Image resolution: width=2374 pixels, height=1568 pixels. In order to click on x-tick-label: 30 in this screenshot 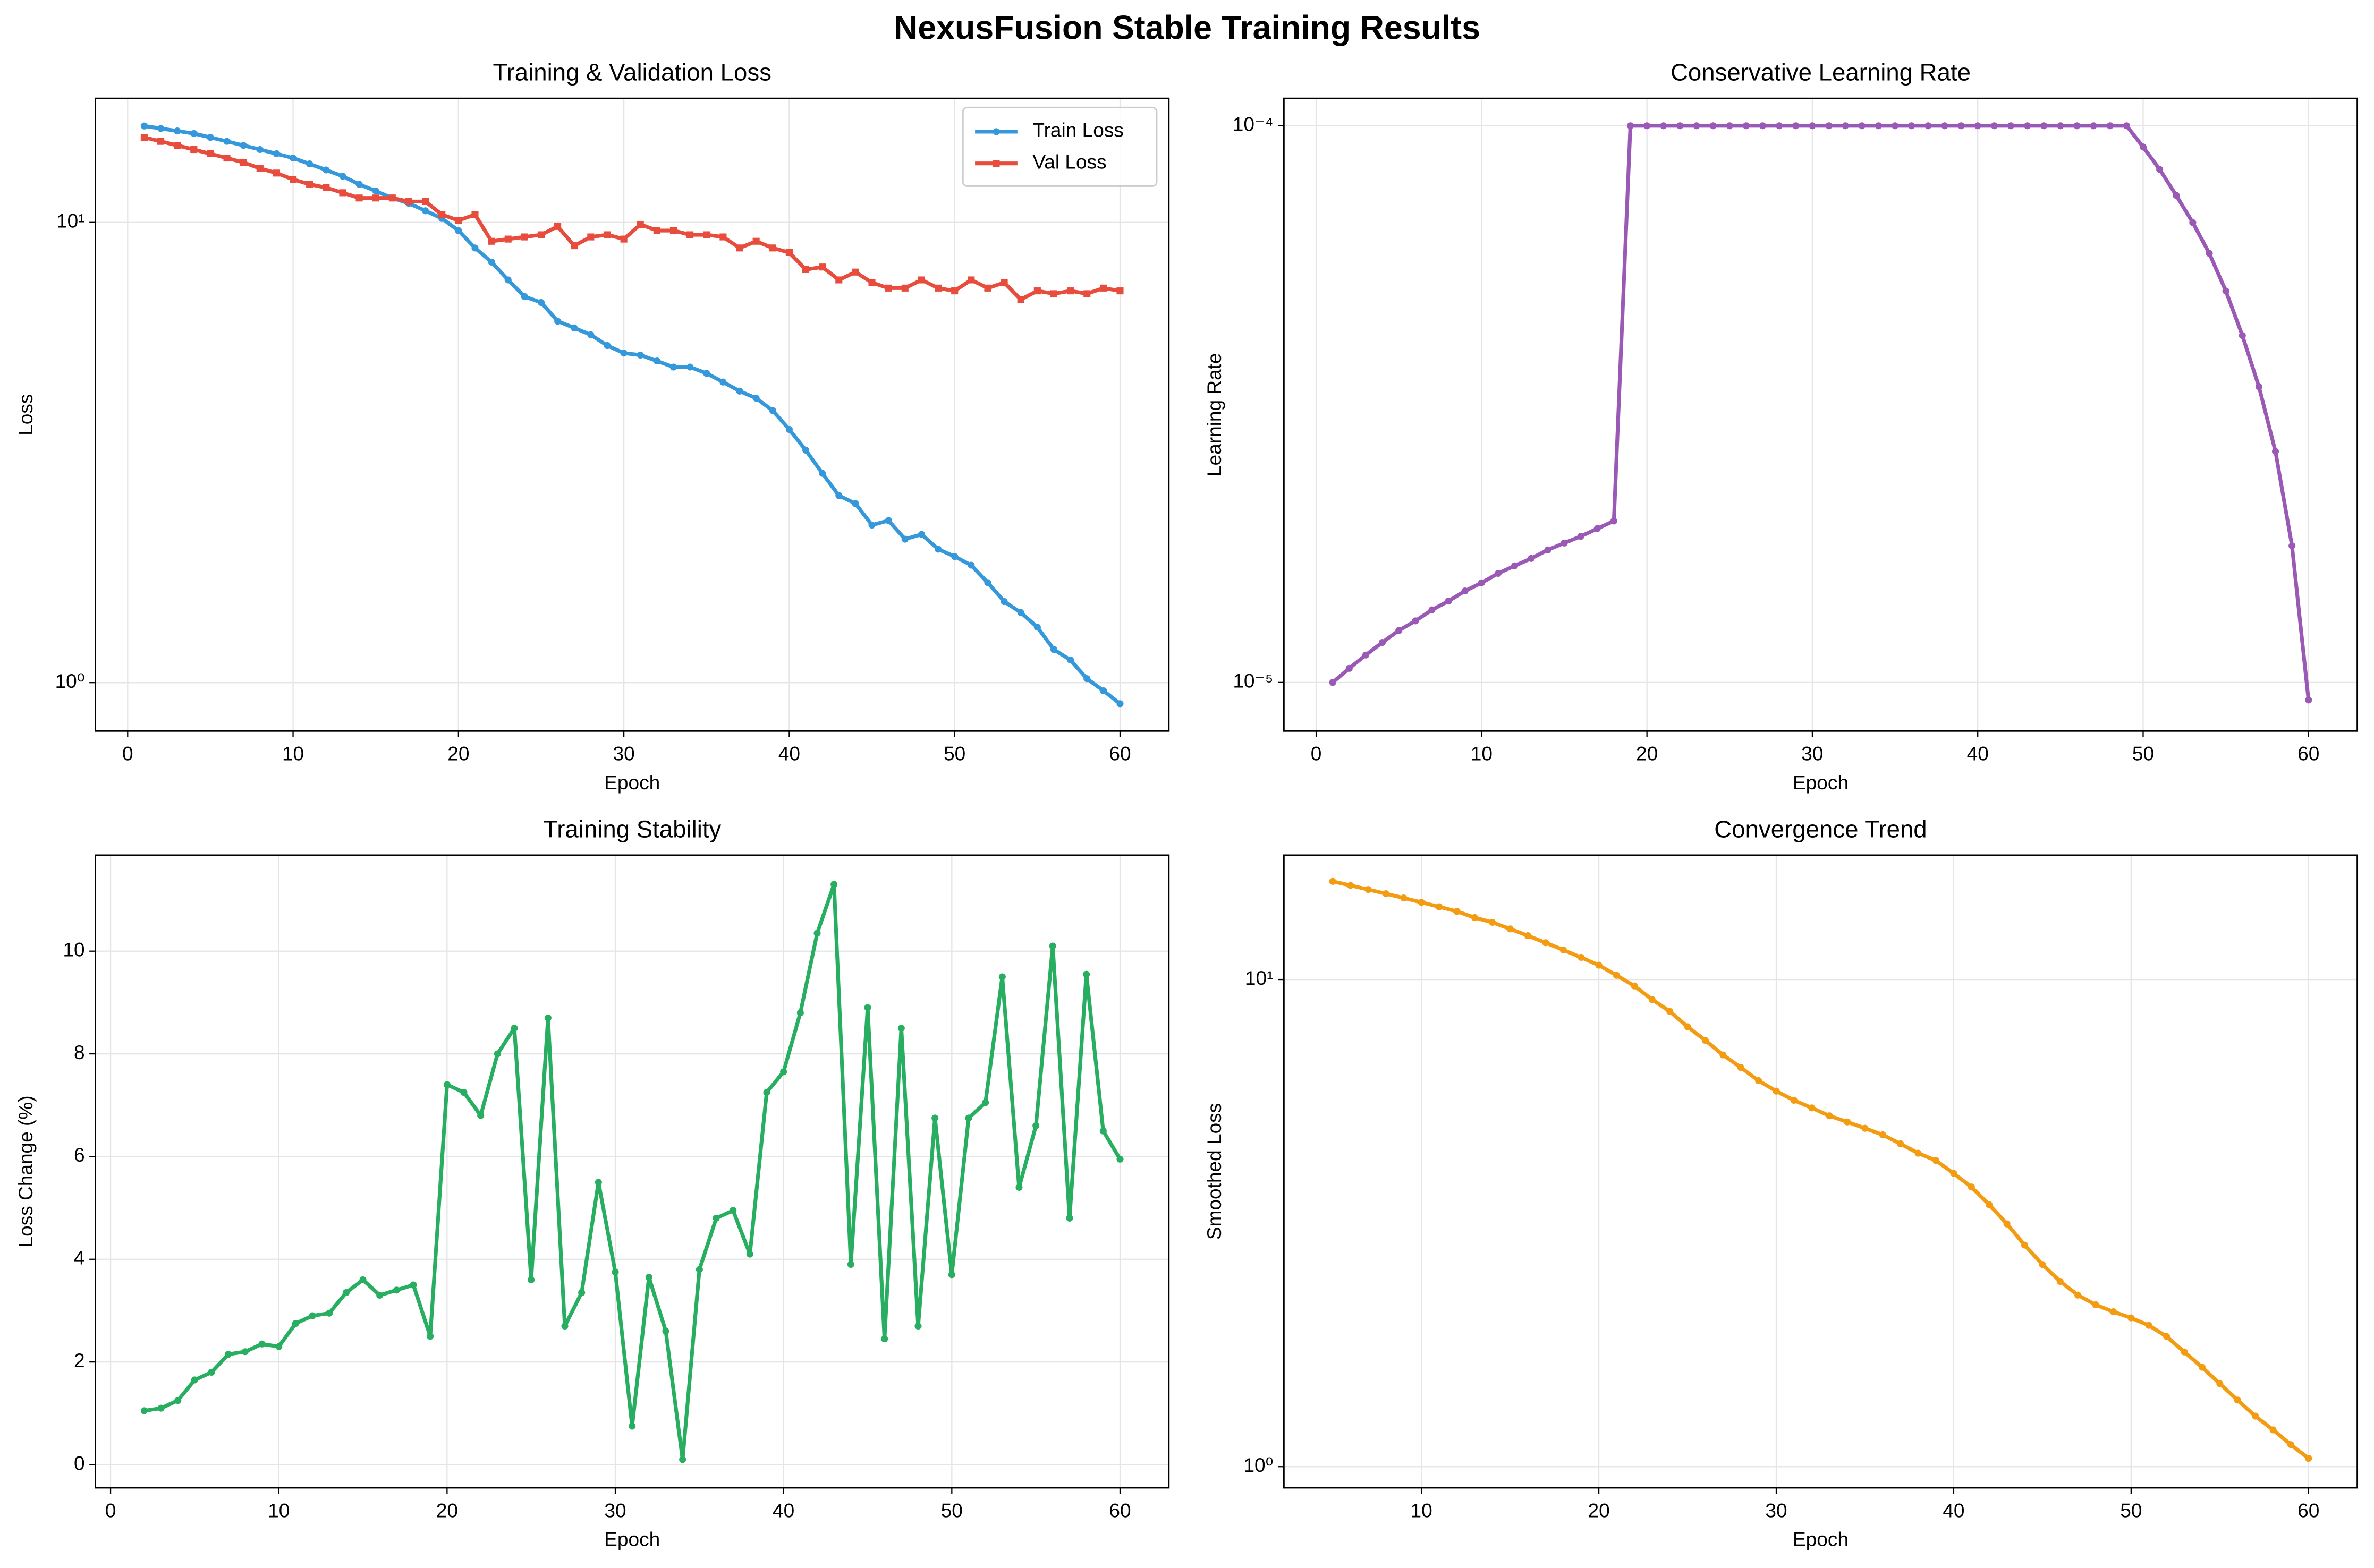, I will do `click(624, 754)`.